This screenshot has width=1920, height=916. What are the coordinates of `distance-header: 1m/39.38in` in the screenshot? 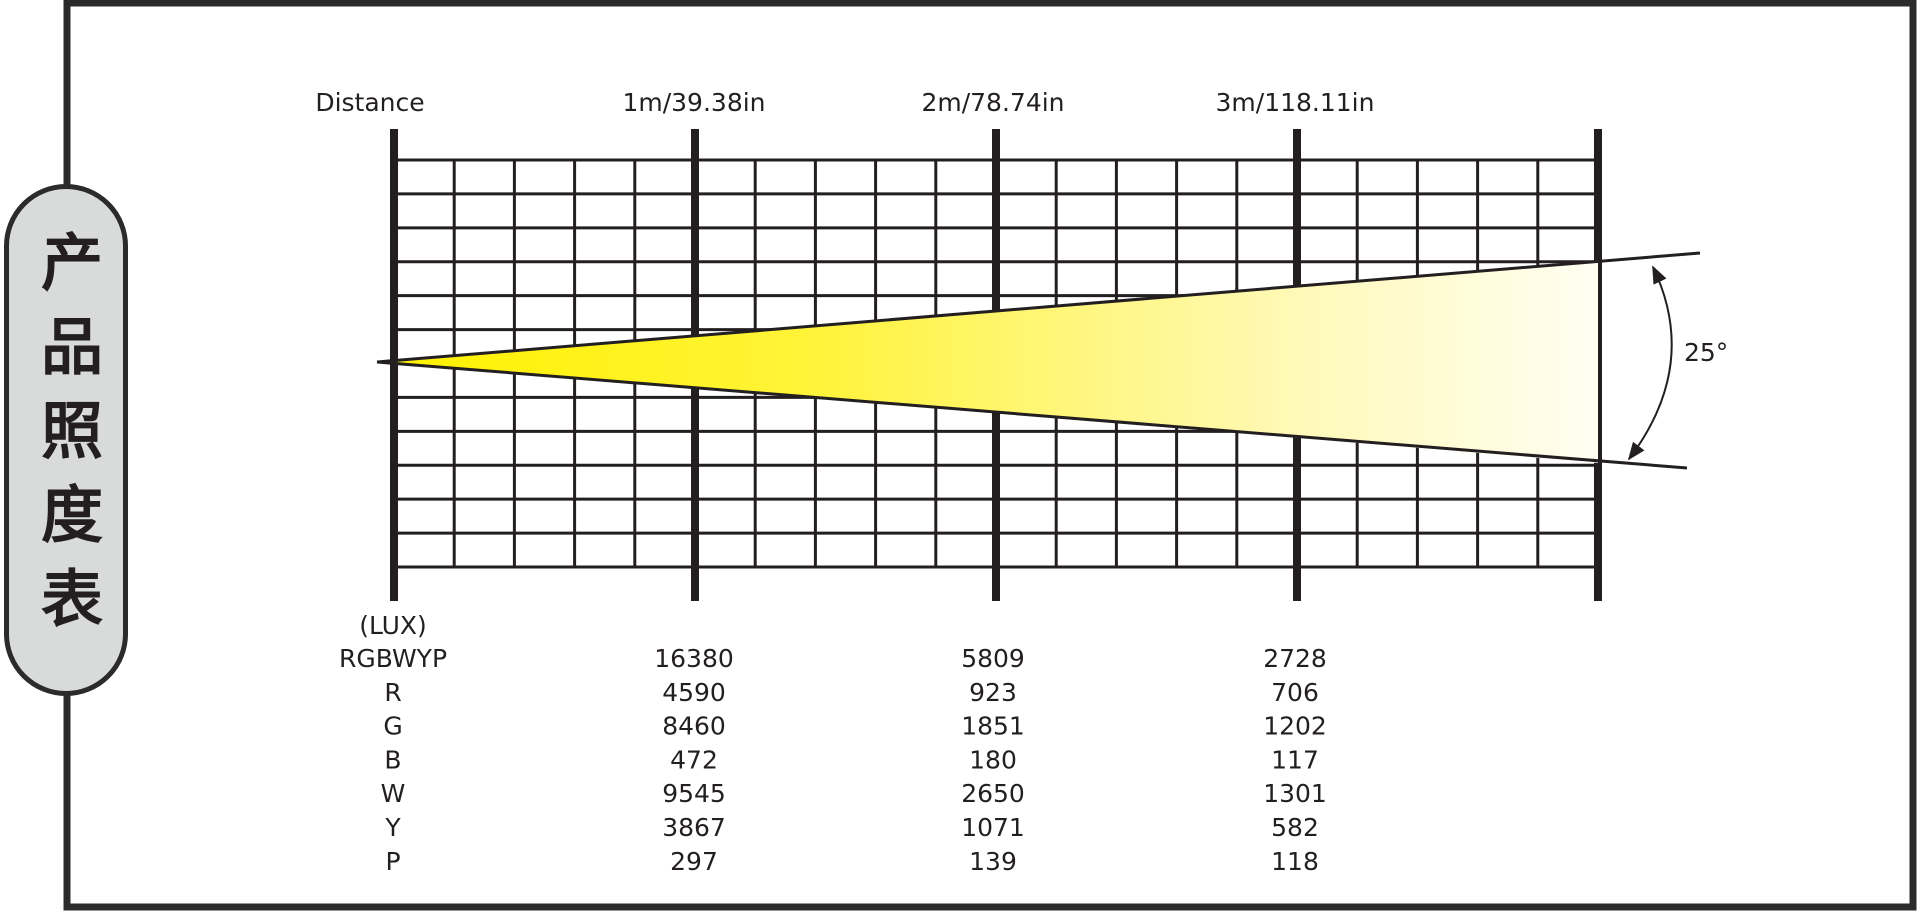 It's located at (693, 102).